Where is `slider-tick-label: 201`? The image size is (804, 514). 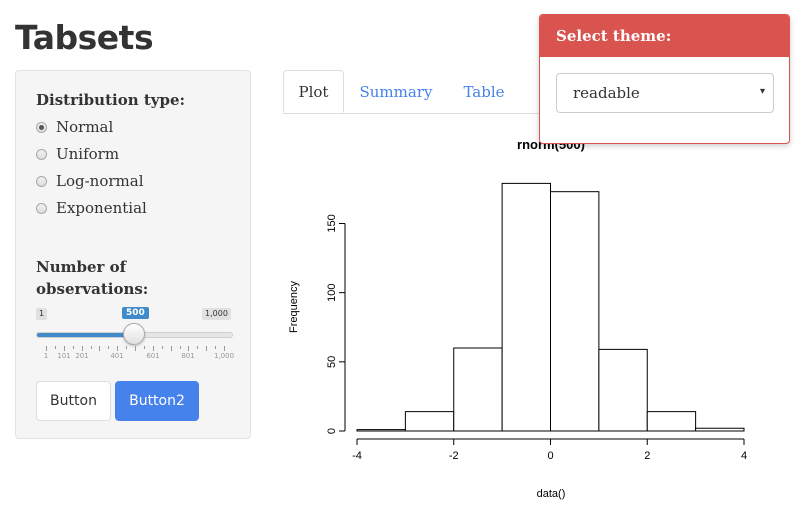
slider-tick-label: 201 is located at coordinates (82, 356).